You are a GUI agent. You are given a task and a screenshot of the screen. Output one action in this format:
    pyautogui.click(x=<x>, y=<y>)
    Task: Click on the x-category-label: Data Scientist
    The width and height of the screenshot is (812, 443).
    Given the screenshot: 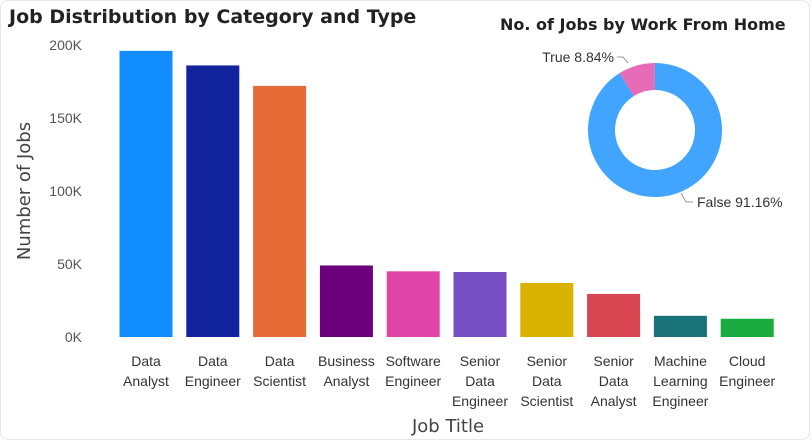 What is the action you would take?
    pyautogui.click(x=279, y=371)
    